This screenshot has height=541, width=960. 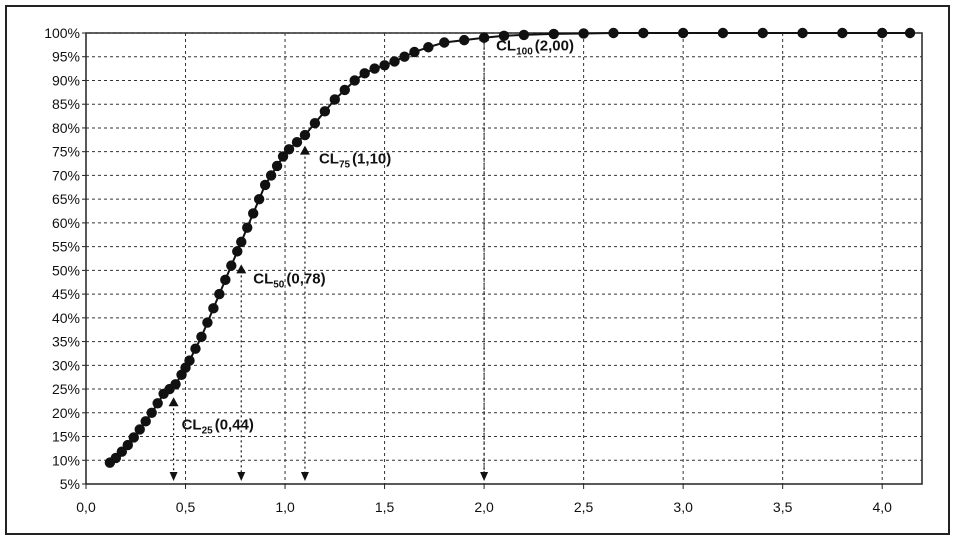 I want to click on x-tick-label: 0,5, so click(x=186, y=507).